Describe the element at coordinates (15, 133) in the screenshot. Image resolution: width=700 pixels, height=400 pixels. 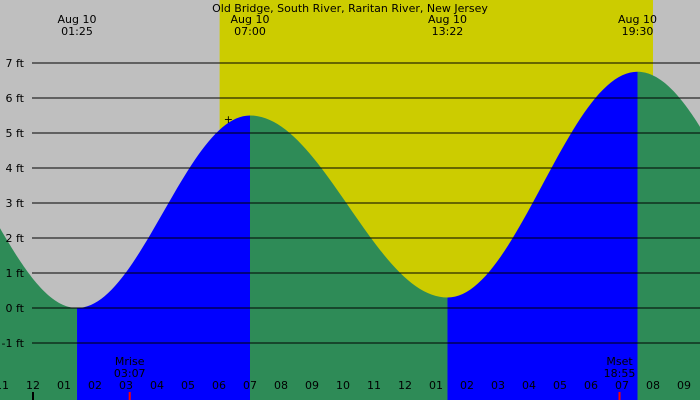
I see `y-tick-label: 5 ft` at that location.